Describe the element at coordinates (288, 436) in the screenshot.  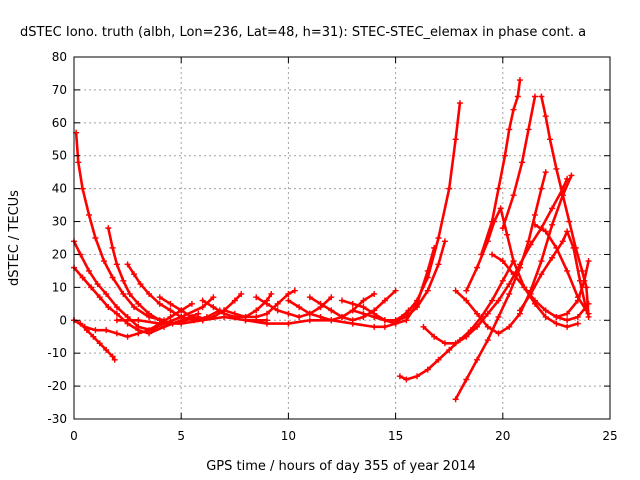
I see `x-tick-label: 10` at that location.